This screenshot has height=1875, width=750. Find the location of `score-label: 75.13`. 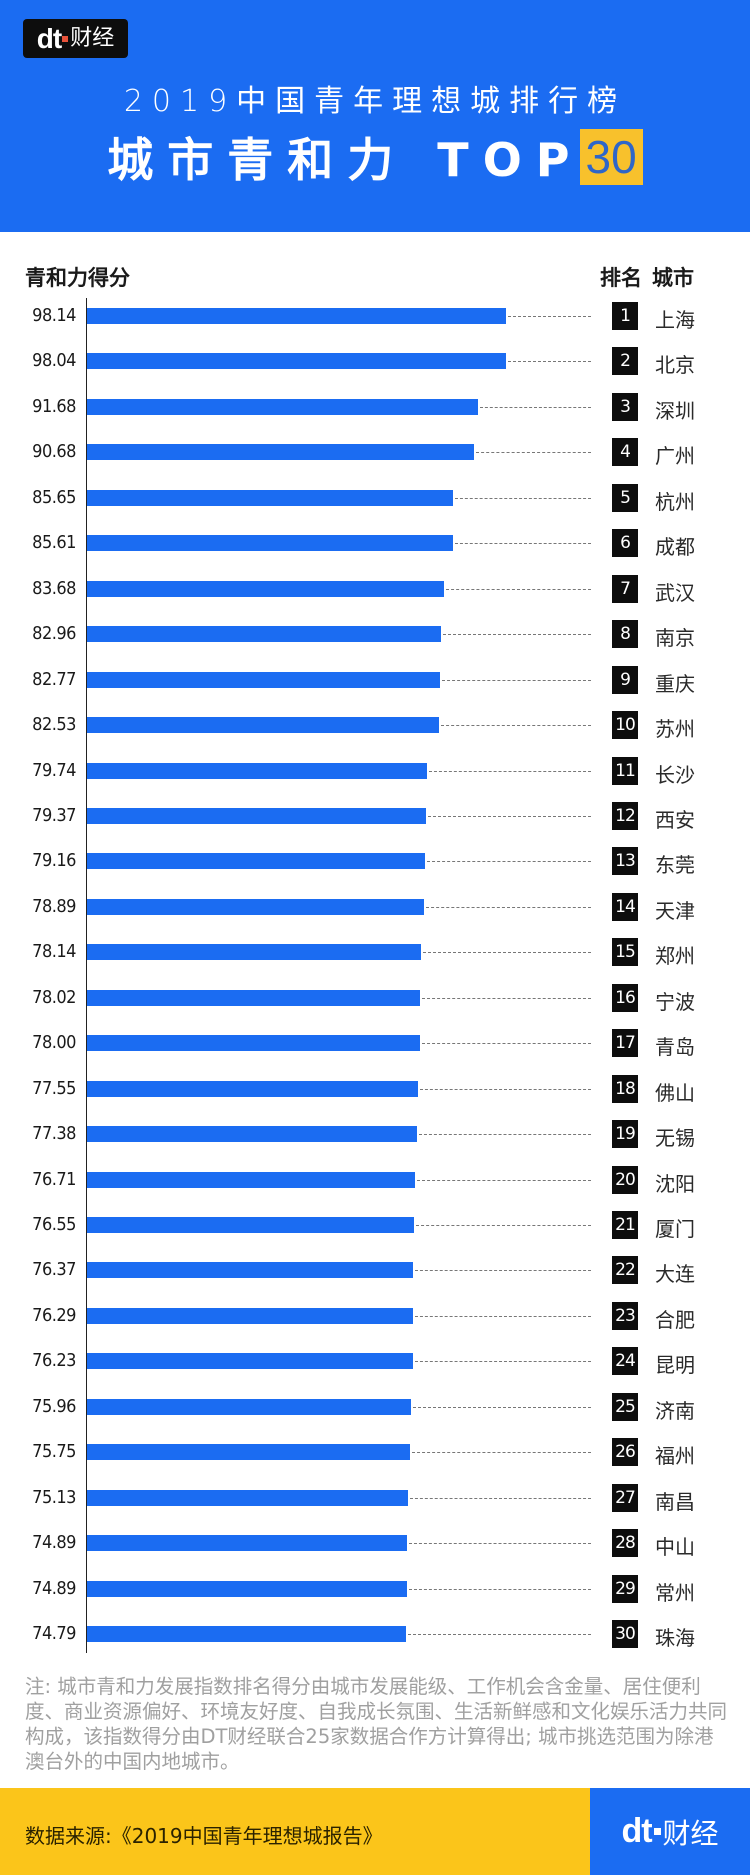

score-label: 75.13 is located at coordinates (54, 1497).